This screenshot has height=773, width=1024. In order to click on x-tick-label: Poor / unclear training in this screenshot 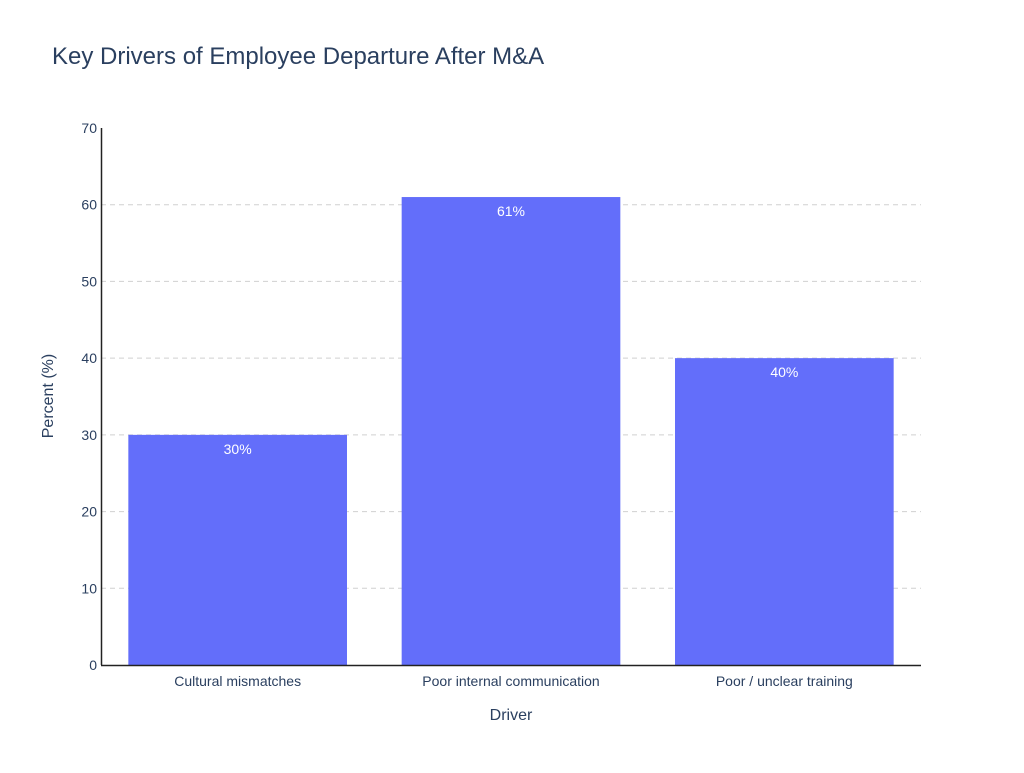, I will do `click(784, 681)`.